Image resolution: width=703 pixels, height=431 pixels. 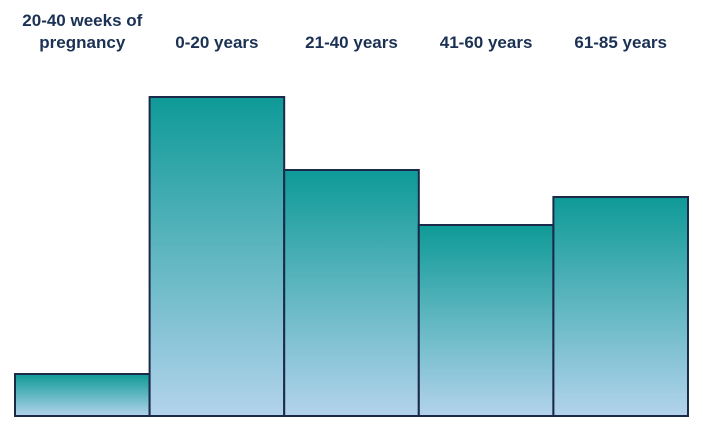 I want to click on category-label: 0-20 years, so click(x=217, y=42).